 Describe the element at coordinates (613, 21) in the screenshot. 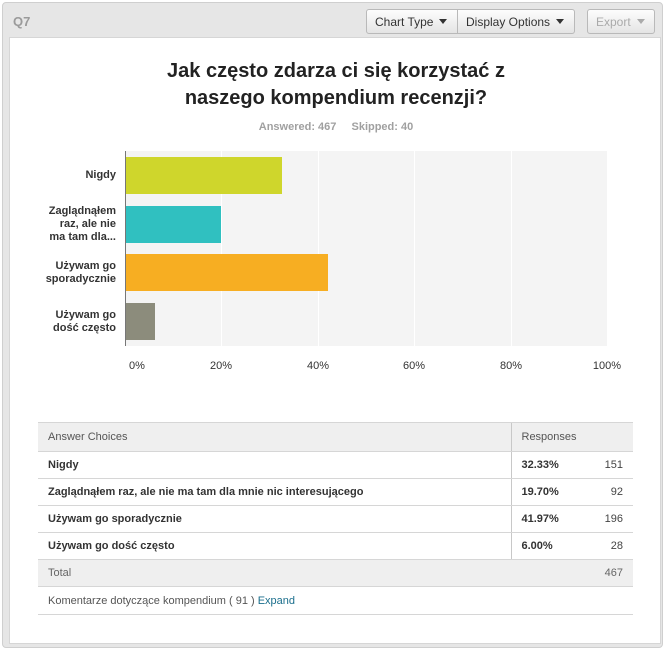

I see `export-label: Export` at that location.